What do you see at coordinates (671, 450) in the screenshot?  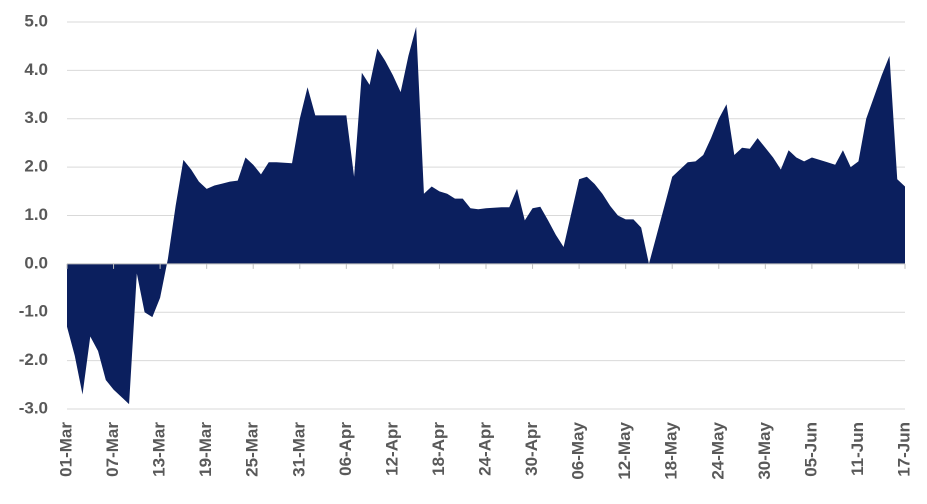 I see `x-tick-label: 18-May` at bounding box center [671, 450].